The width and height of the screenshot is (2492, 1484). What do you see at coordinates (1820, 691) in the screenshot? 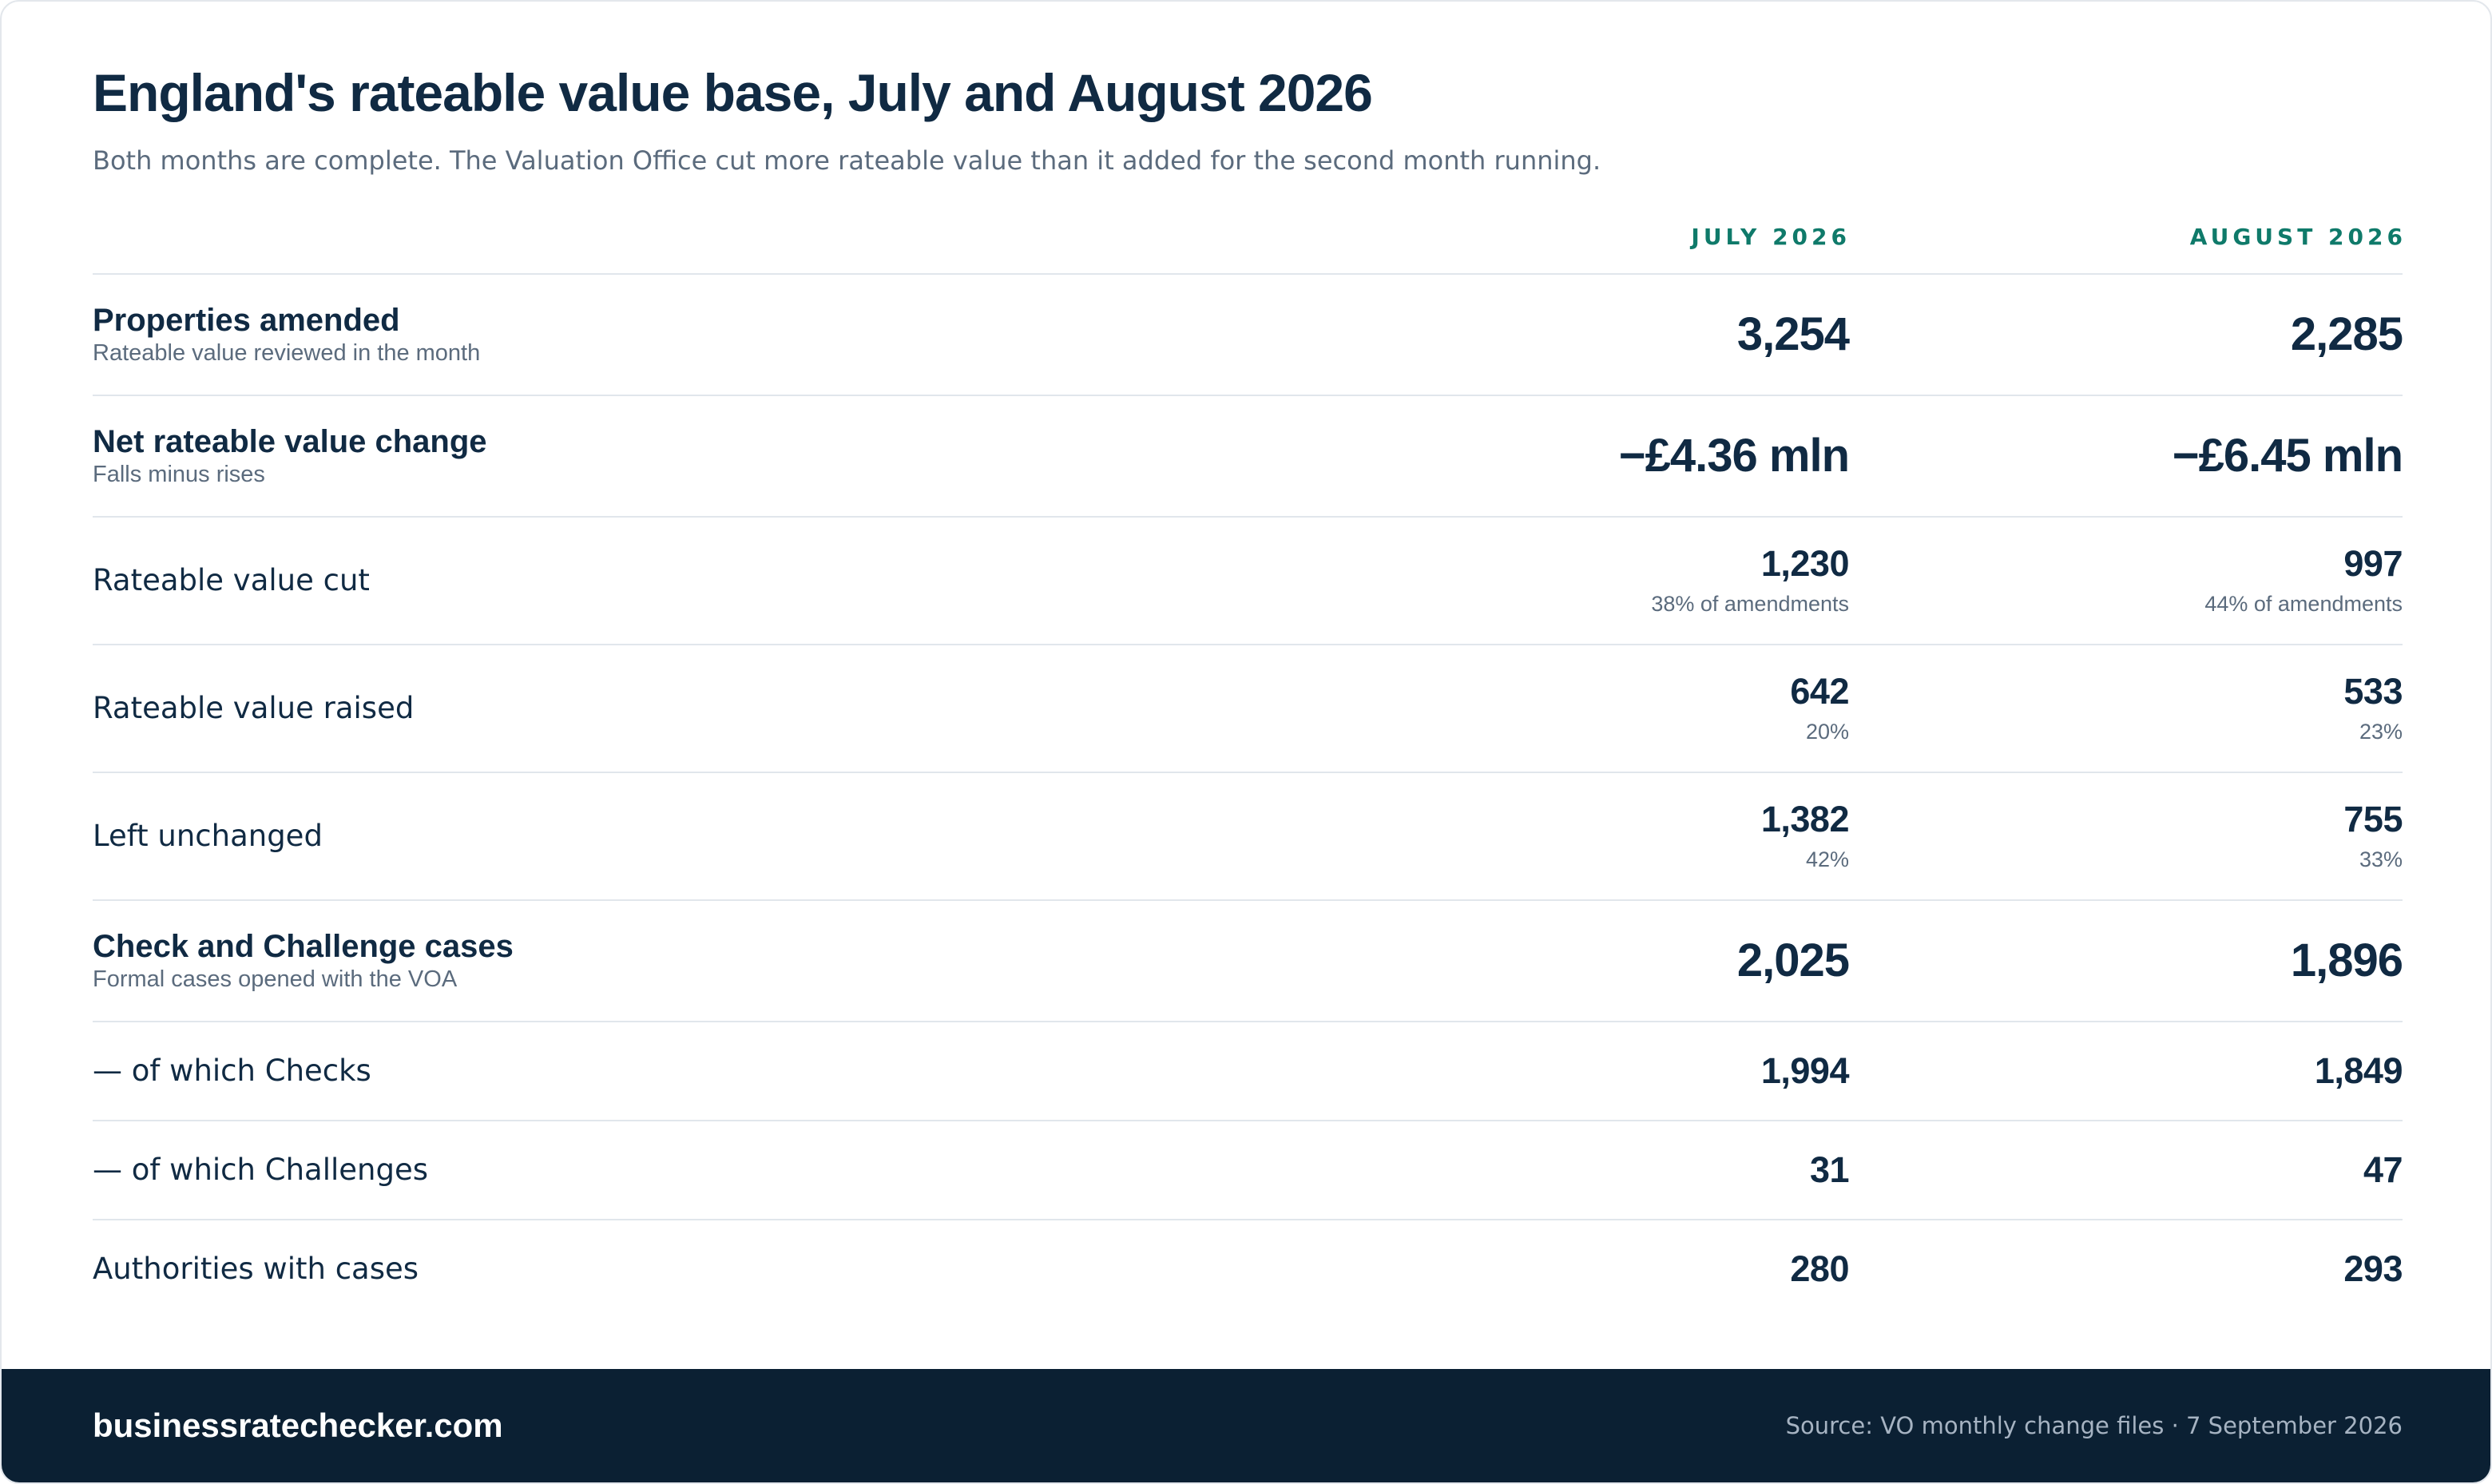
I see `july-value: 642` at bounding box center [1820, 691].